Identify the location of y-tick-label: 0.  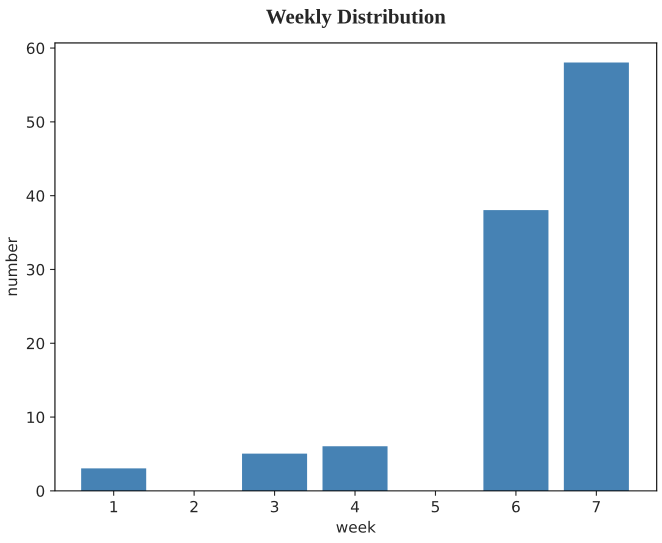
(40, 491).